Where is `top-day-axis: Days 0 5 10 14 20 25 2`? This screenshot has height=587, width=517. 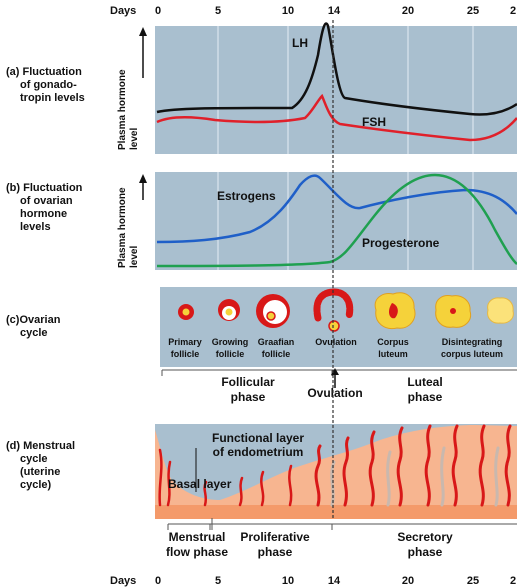
top-day-axis: Days 0 5 10 14 20 25 2 is located at coordinates (313, 11).